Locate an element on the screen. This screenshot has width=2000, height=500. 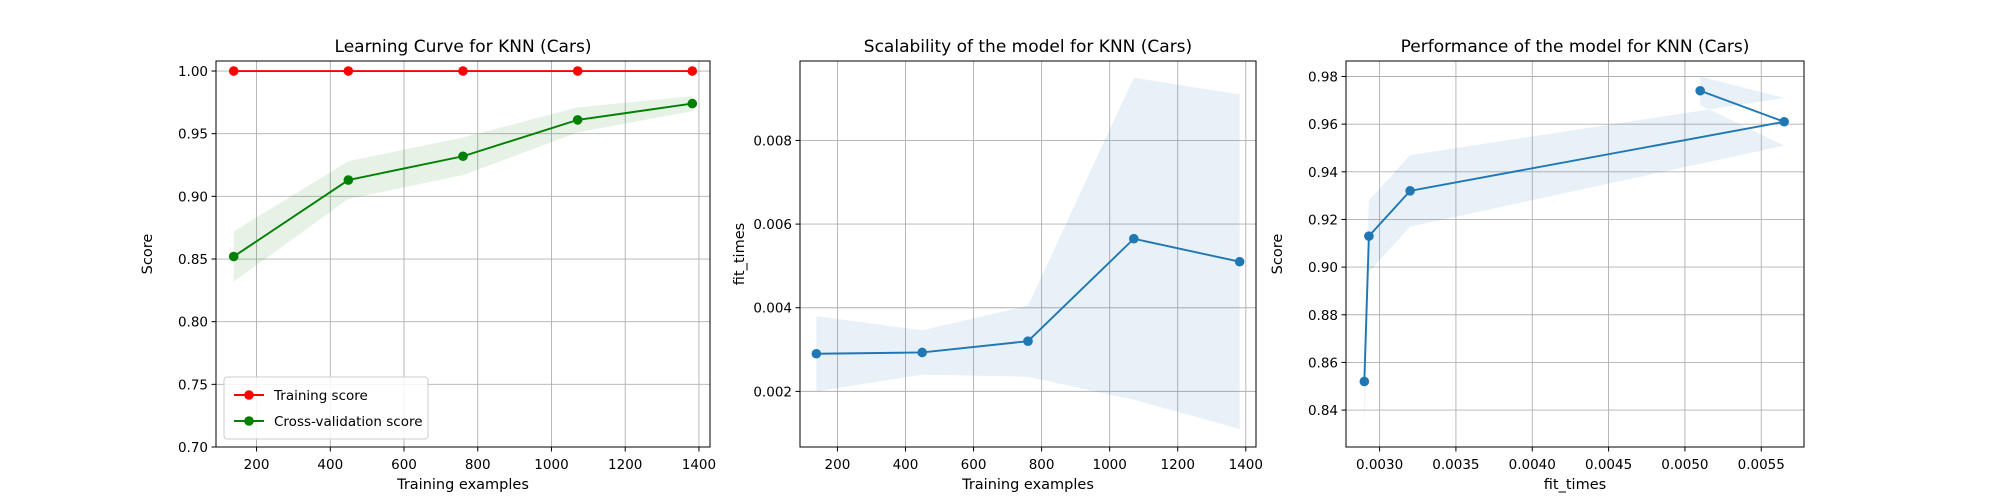
legend: Training score Cross-validation score is located at coordinates (326, 408).